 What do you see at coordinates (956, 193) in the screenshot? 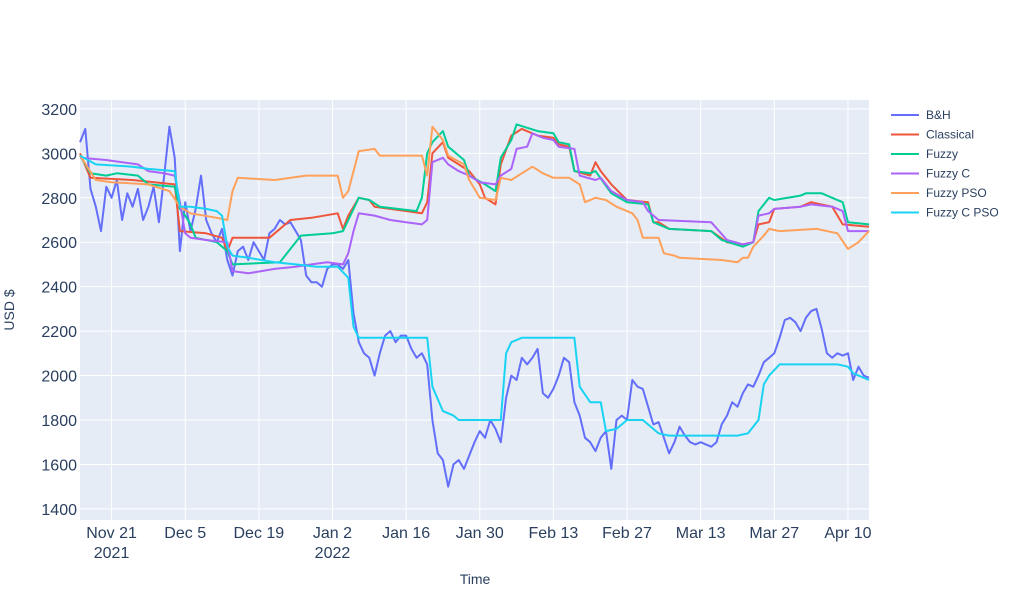
I see `legend-label: Fuzzy PSO` at bounding box center [956, 193].